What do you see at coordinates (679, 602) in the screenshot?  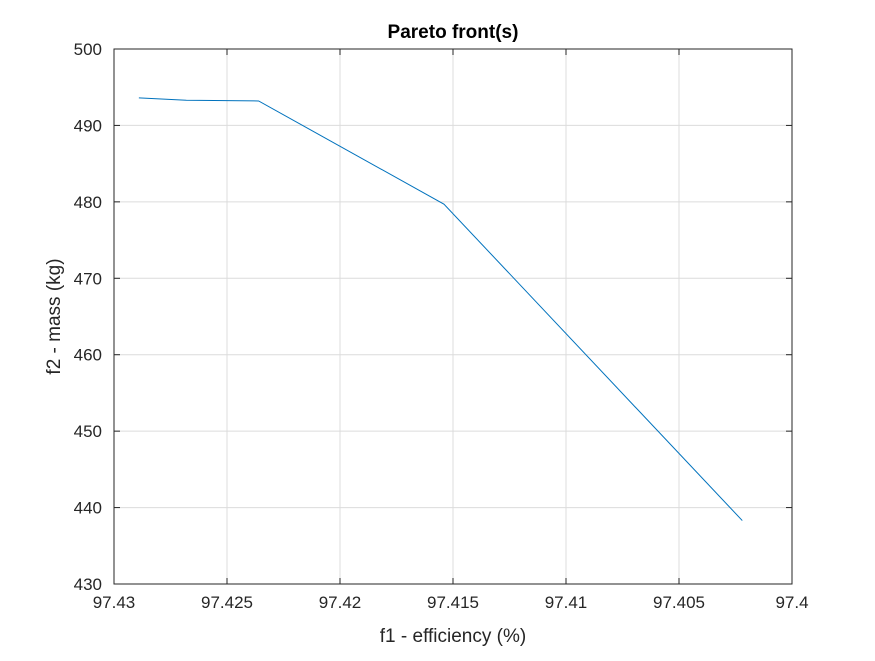 I see `x-tick-label: 97.405` at bounding box center [679, 602].